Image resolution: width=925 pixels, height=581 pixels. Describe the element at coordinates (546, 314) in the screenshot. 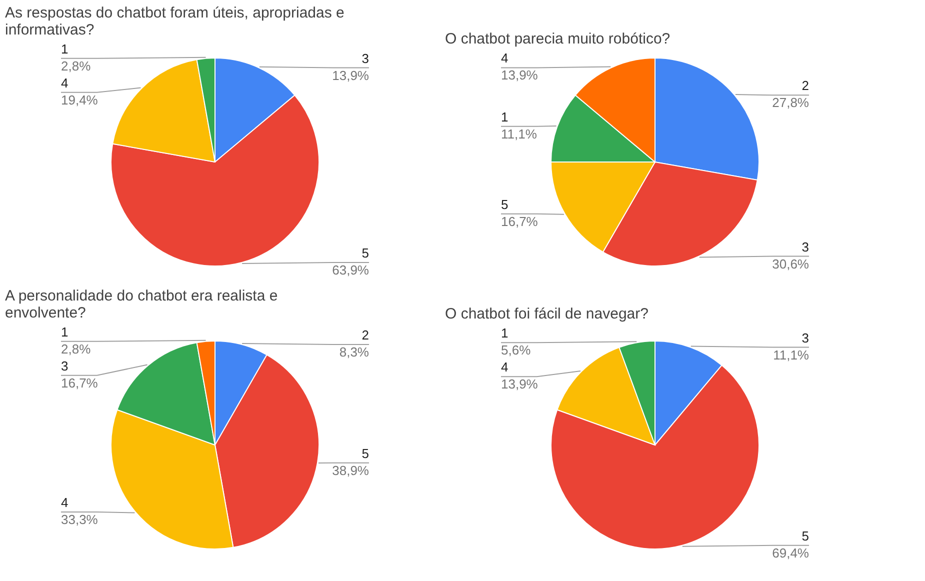

I see `chart-title: O chatbot foi fácil de navegar?` at that location.